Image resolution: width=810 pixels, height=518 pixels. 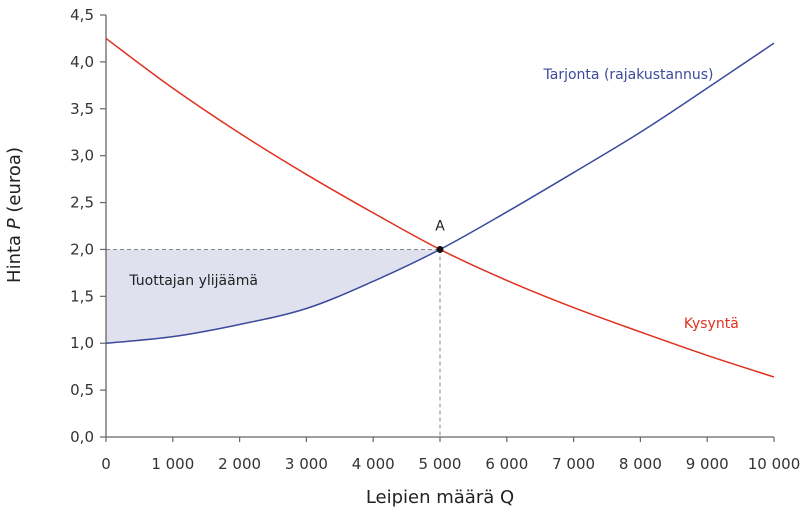 I want to click on y-tick-label: 2,0, so click(x=82, y=249).